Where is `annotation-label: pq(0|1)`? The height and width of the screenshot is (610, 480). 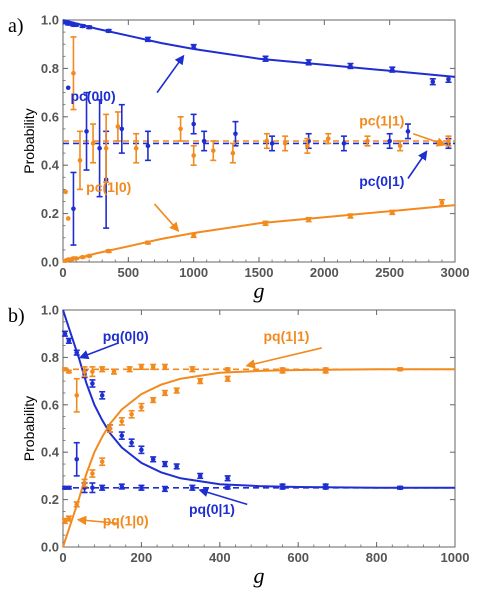 annotation-label: pq(0|1) is located at coordinates (212, 509).